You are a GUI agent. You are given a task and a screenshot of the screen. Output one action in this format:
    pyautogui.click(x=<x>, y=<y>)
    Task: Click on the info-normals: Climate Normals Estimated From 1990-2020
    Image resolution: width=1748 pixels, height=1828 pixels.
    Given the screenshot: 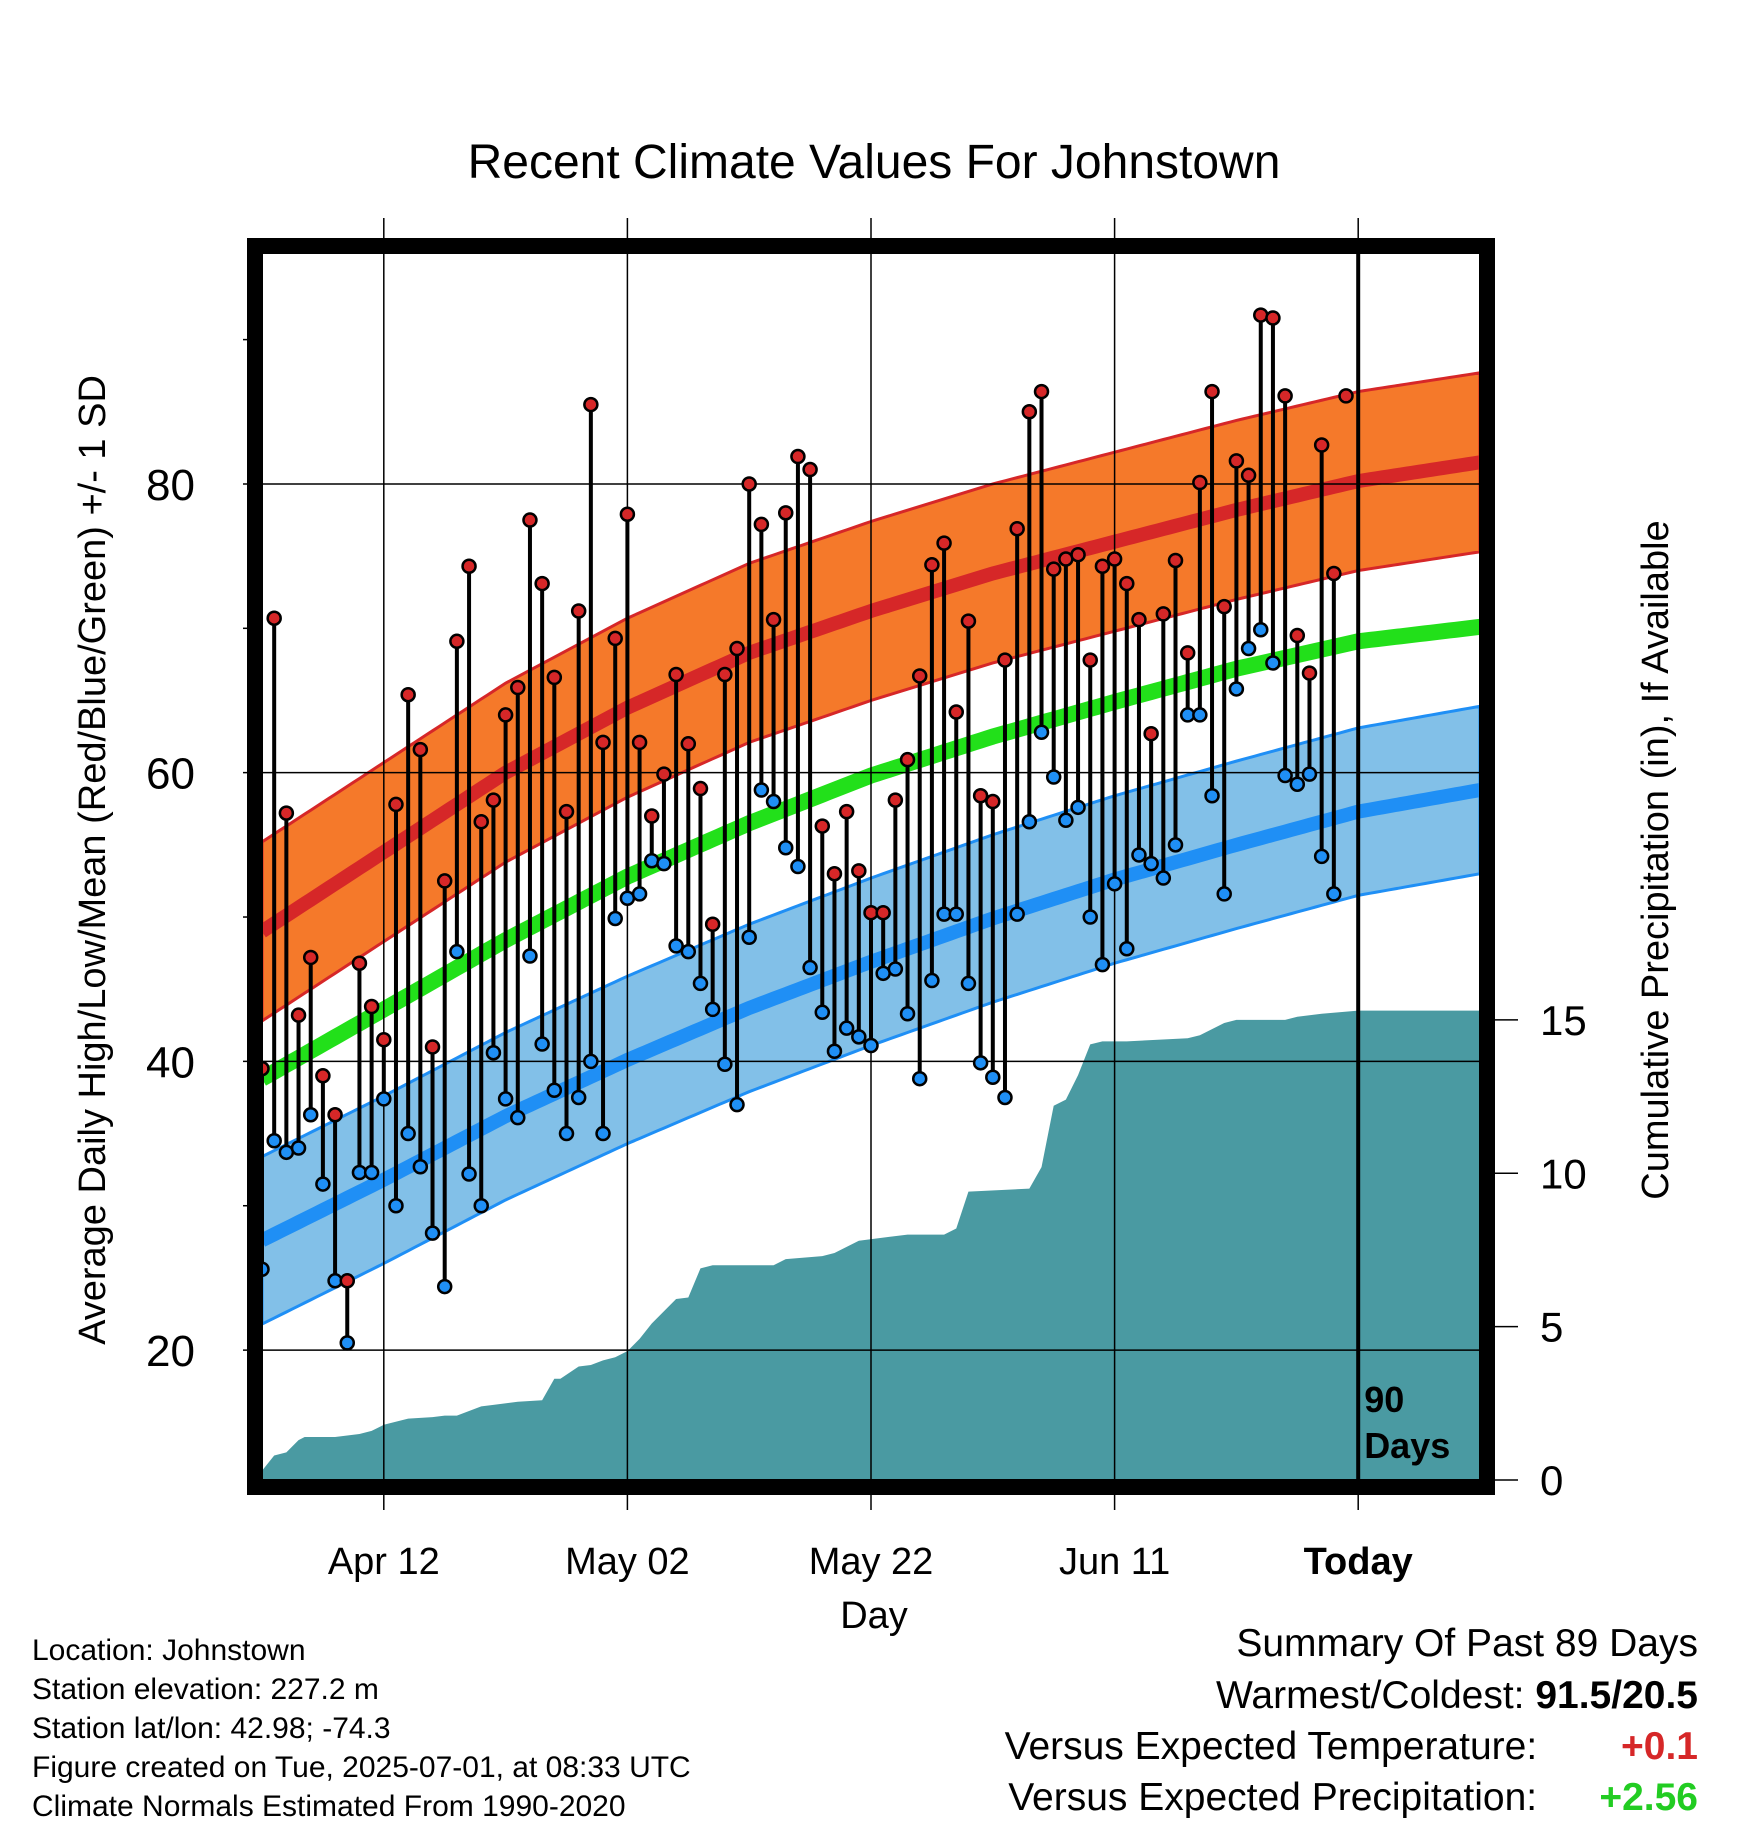 What is the action you would take?
    pyautogui.click(x=329, y=1806)
    